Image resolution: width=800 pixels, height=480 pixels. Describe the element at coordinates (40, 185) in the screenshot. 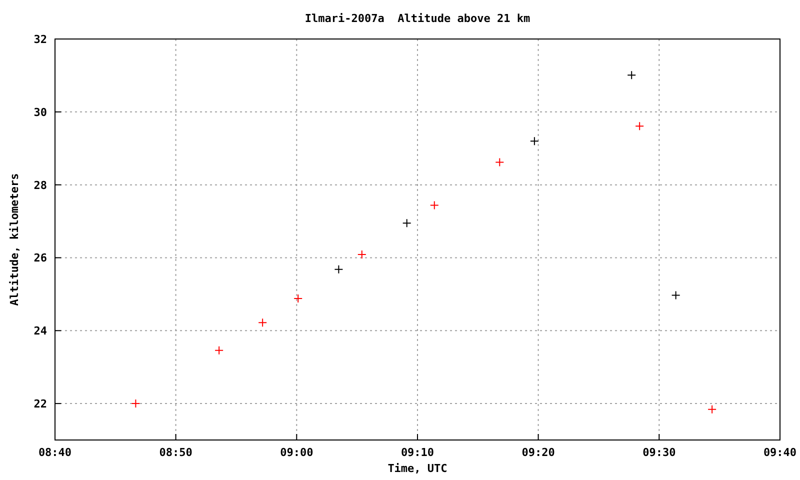

I see `y-tick-label: 28` at that location.